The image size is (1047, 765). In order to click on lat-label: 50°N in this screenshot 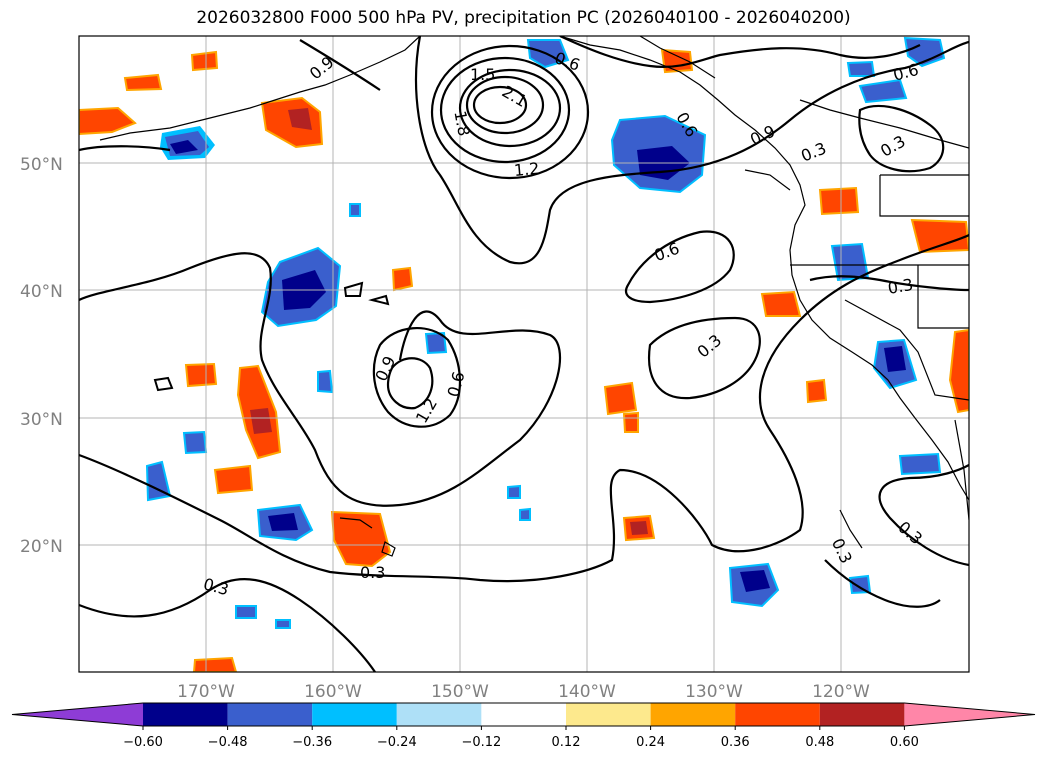, I will do `click(41, 165)`.